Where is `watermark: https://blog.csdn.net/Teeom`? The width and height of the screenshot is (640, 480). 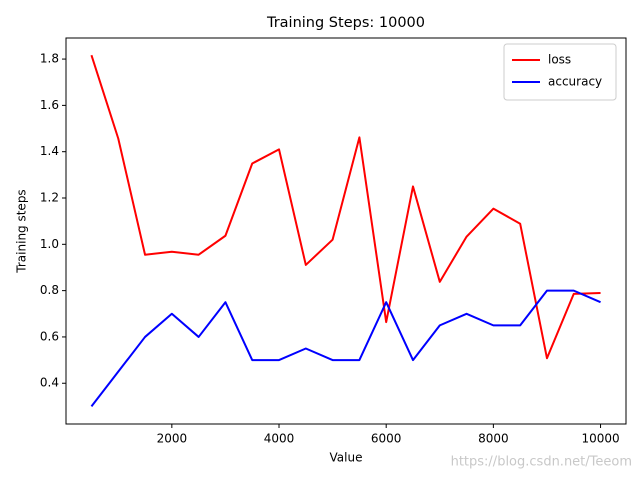
watermark: https://blog.csdn.net/Teeom is located at coordinates (541, 462).